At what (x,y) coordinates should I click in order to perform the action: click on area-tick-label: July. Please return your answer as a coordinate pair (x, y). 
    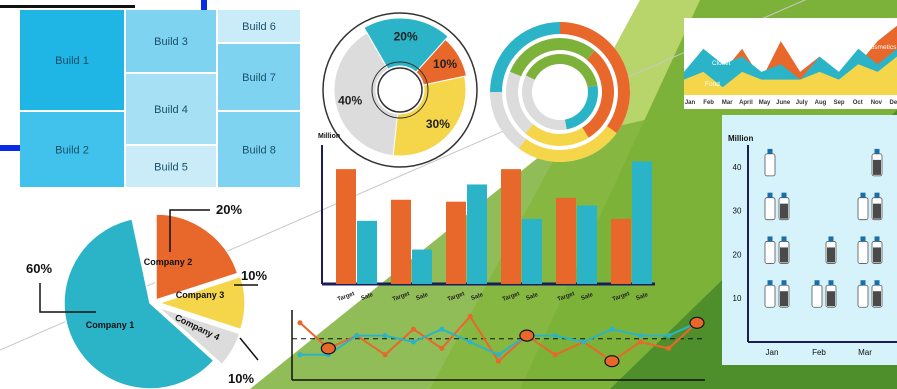
    Looking at the image, I should click on (802, 103).